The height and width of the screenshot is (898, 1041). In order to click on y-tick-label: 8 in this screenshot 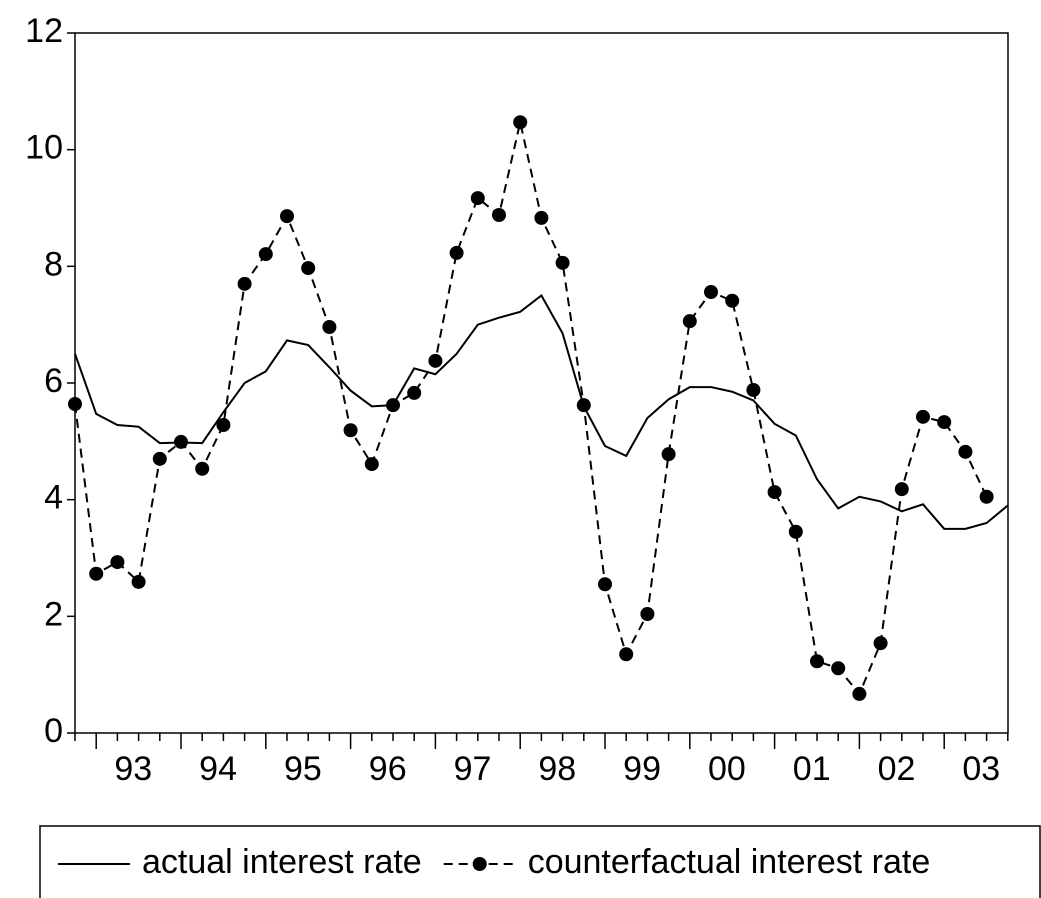, I will do `click(53, 264)`.